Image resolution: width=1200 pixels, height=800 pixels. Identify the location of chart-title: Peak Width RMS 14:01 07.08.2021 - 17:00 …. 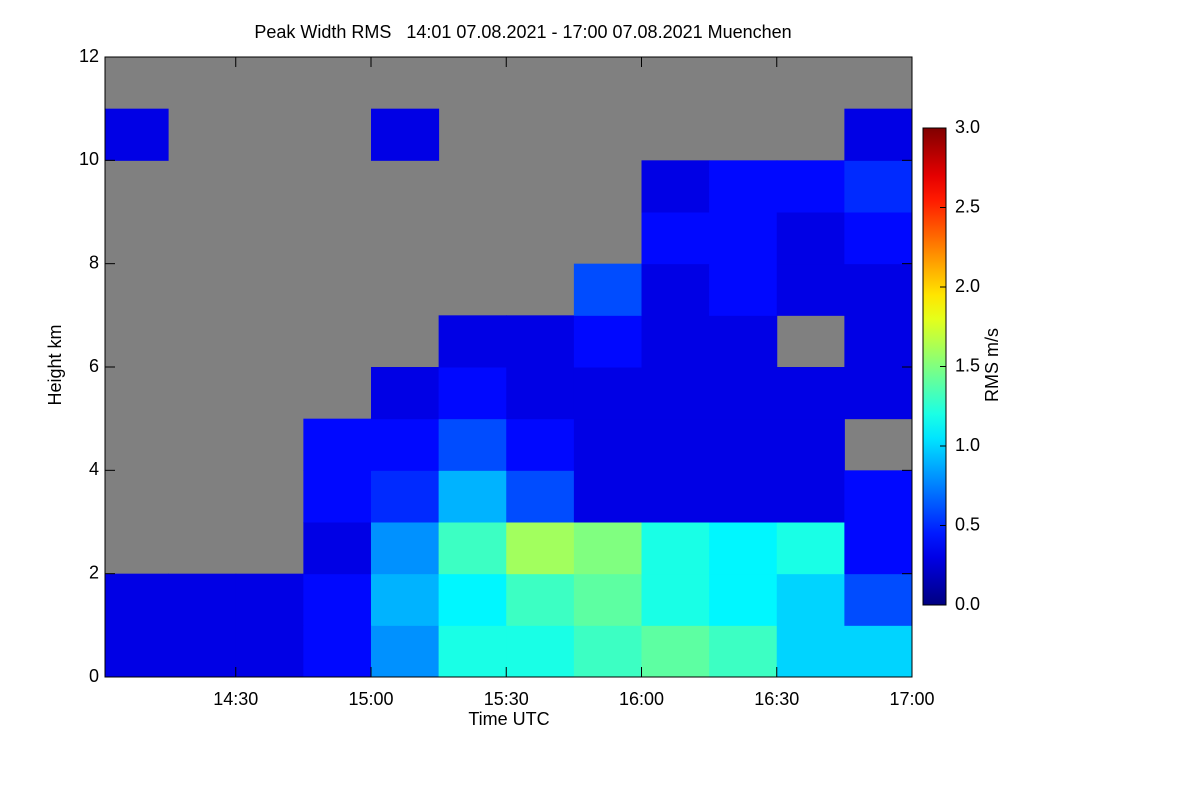
(522, 32).